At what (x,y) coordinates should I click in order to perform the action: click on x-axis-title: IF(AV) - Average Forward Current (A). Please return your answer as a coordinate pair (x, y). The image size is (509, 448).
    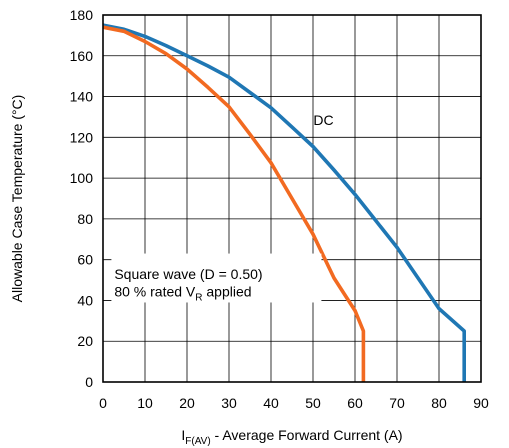
    Looking at the image, I should click on (291, 437).